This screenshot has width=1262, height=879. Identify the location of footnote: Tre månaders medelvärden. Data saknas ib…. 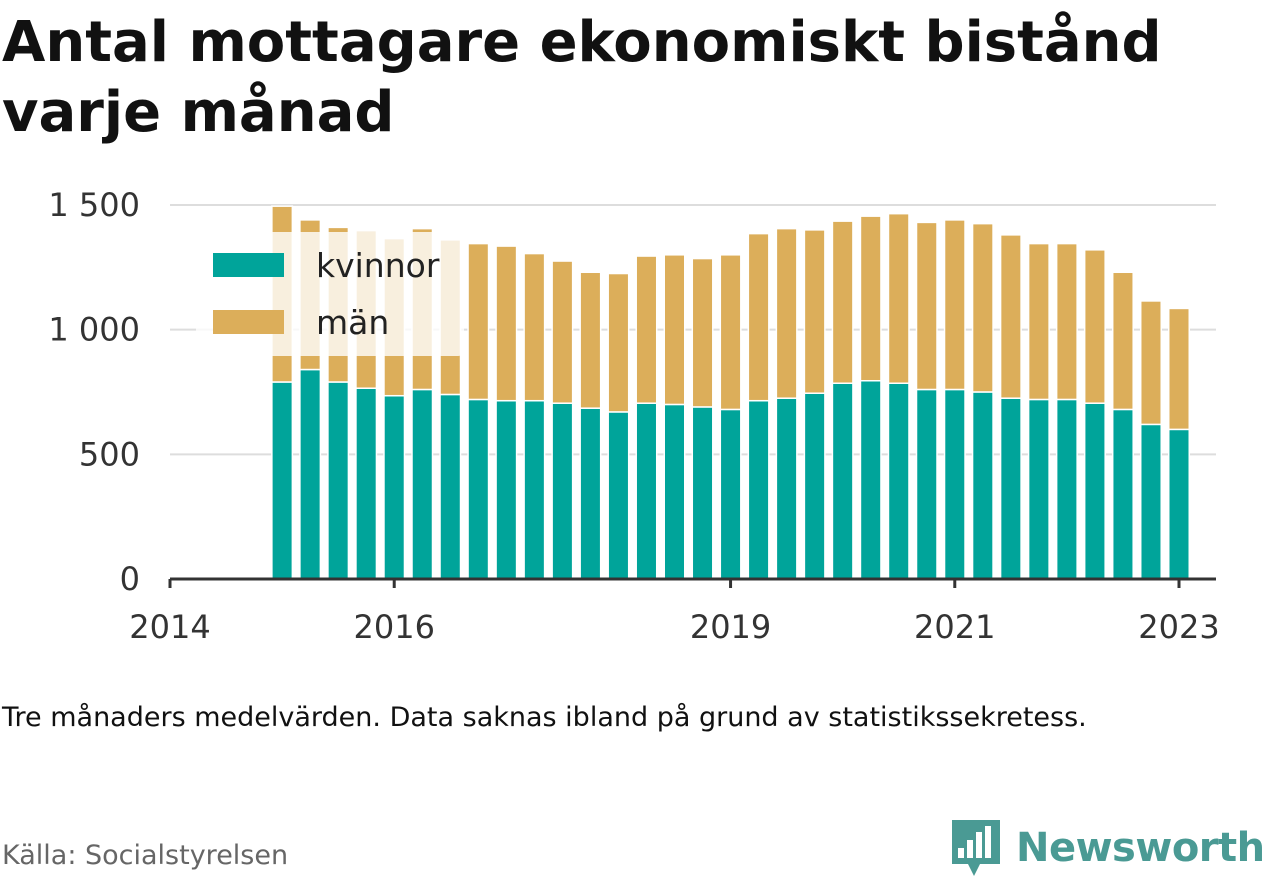
(544, 717).